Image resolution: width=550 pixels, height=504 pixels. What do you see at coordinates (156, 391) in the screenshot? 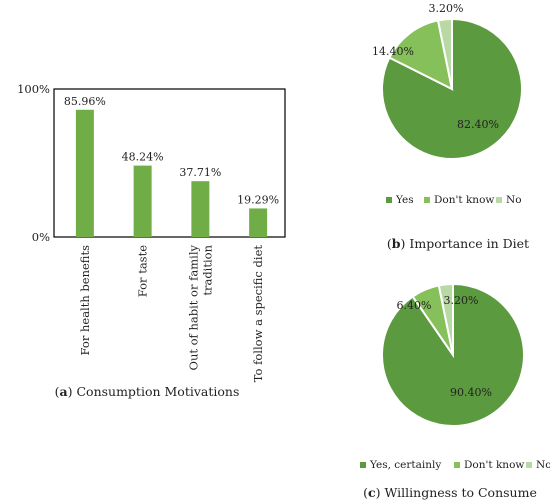
I see `caption-text: Consumption Motivations` at bounding box center [156, 391].